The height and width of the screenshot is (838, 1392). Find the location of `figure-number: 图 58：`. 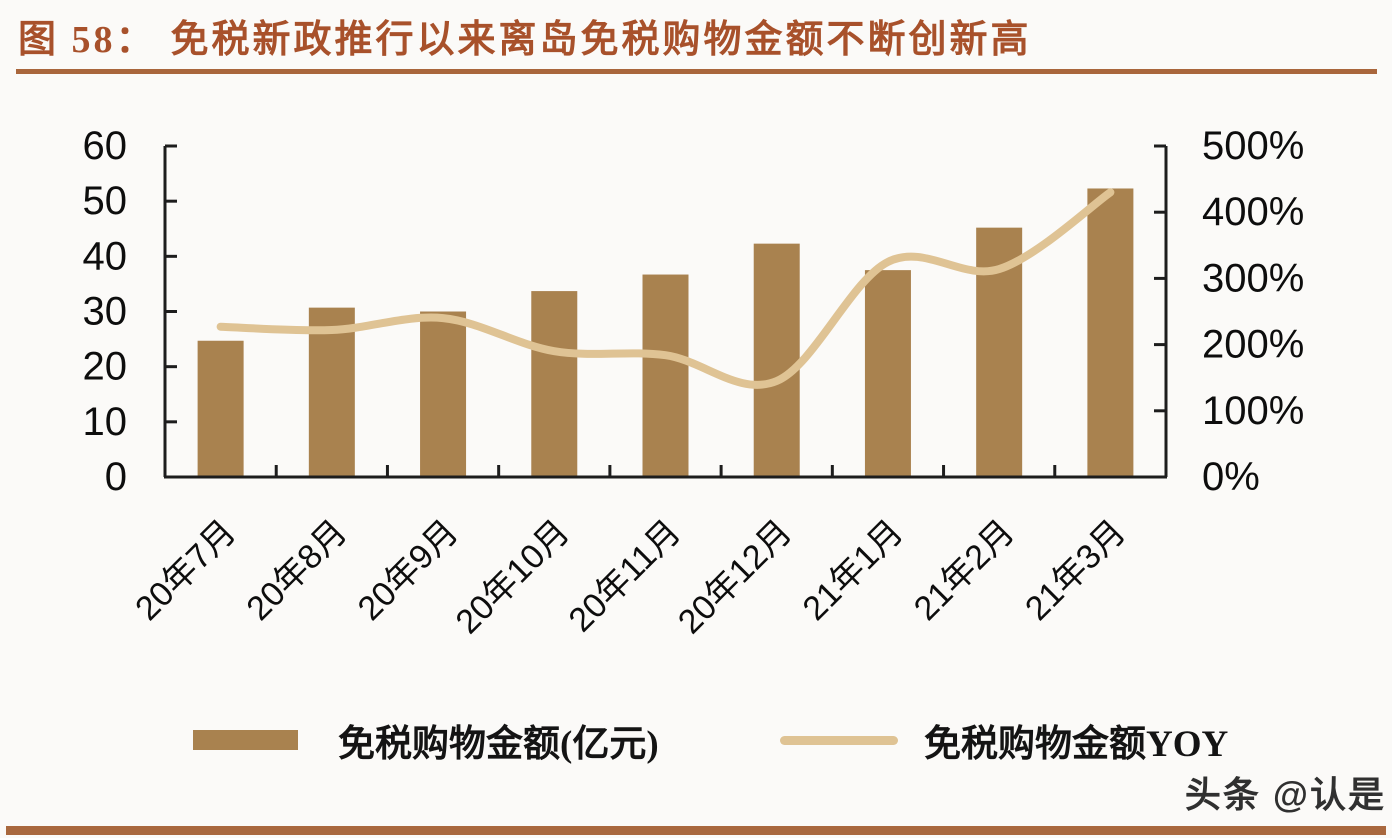

figure-number: 图 58： is located at coordinates (87, 40).